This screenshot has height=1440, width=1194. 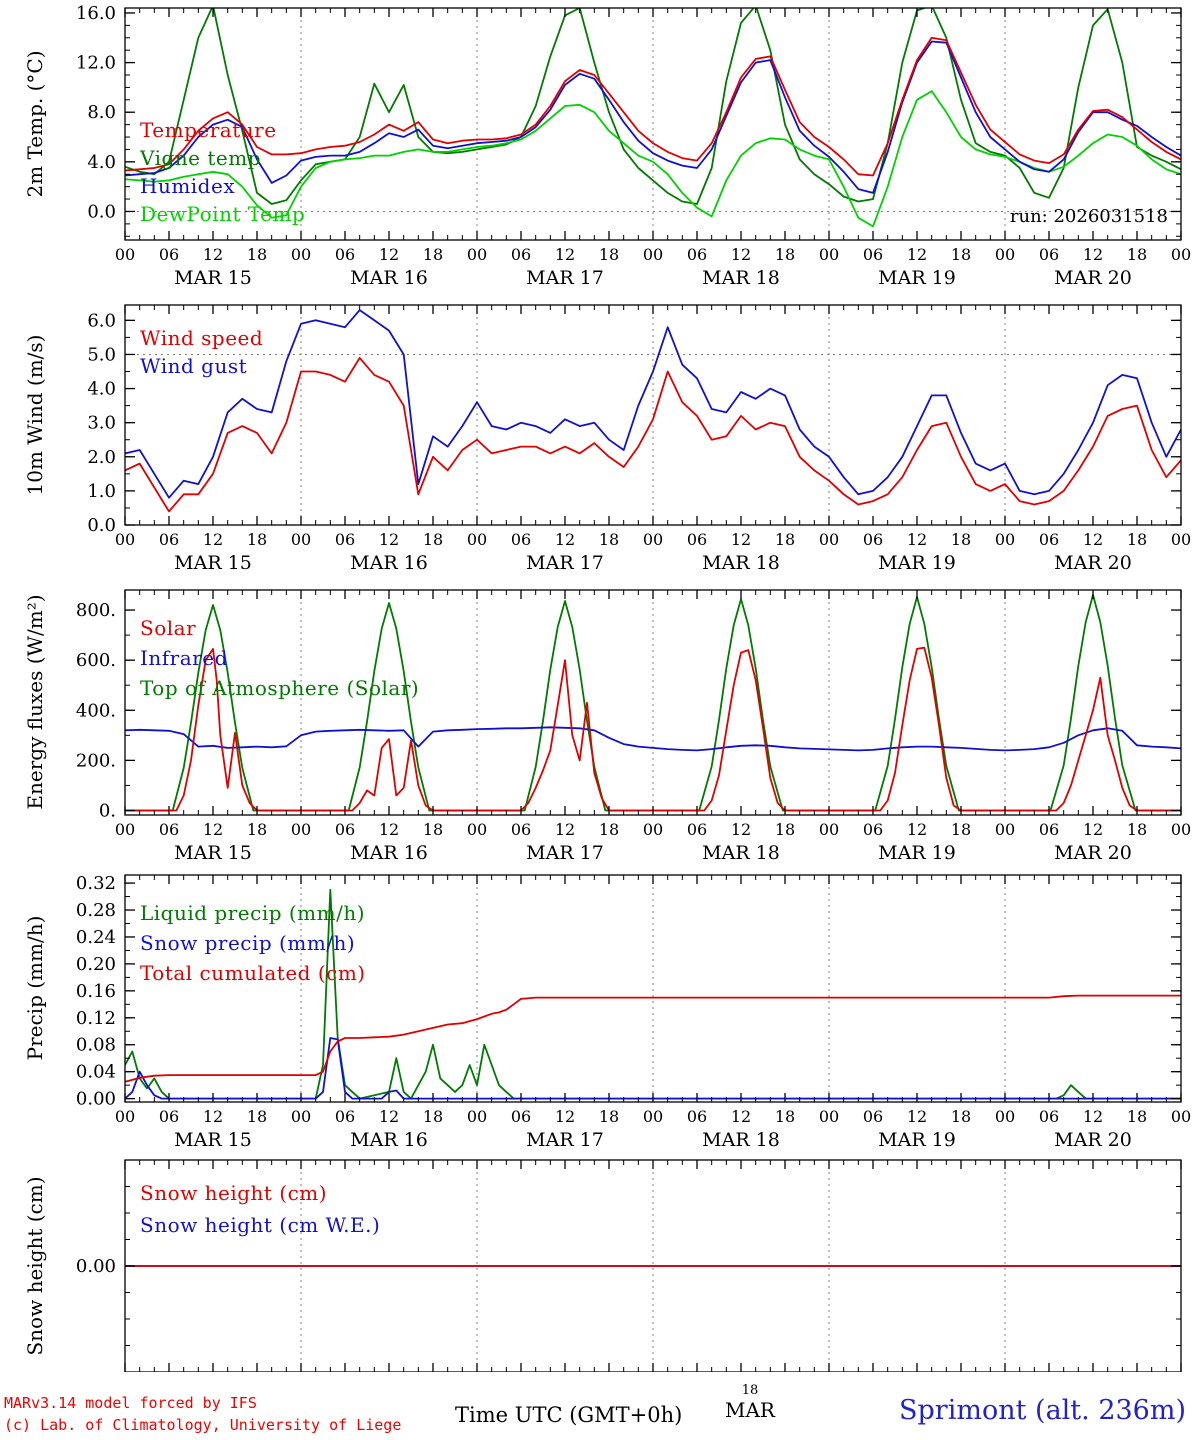 What do you see at coordinates (96, 610) in the screenshot?
I see `svg-text: 800.` at bounding box center [96, 610].